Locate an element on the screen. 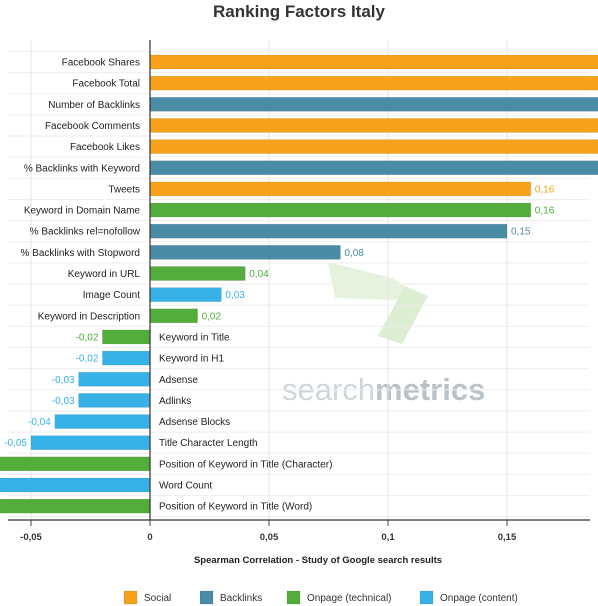  searchmetrics-logo-icon is located at coordinates (378, 303).